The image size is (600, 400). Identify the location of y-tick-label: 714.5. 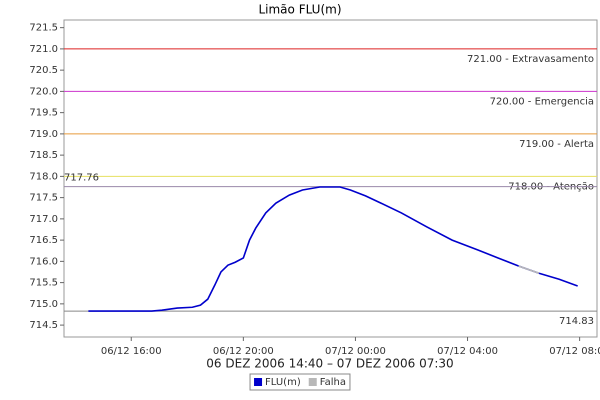
(43, 325).